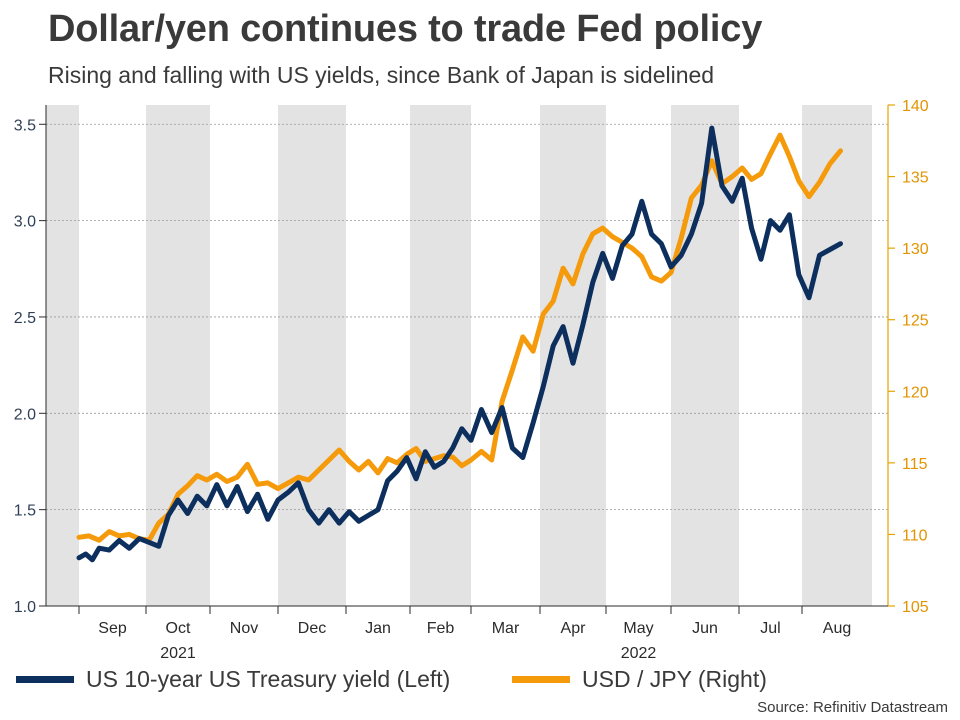 The height and width of the screenshot is (720, 960). I want to click on month-label-jun: Jun, so click(705, 628).